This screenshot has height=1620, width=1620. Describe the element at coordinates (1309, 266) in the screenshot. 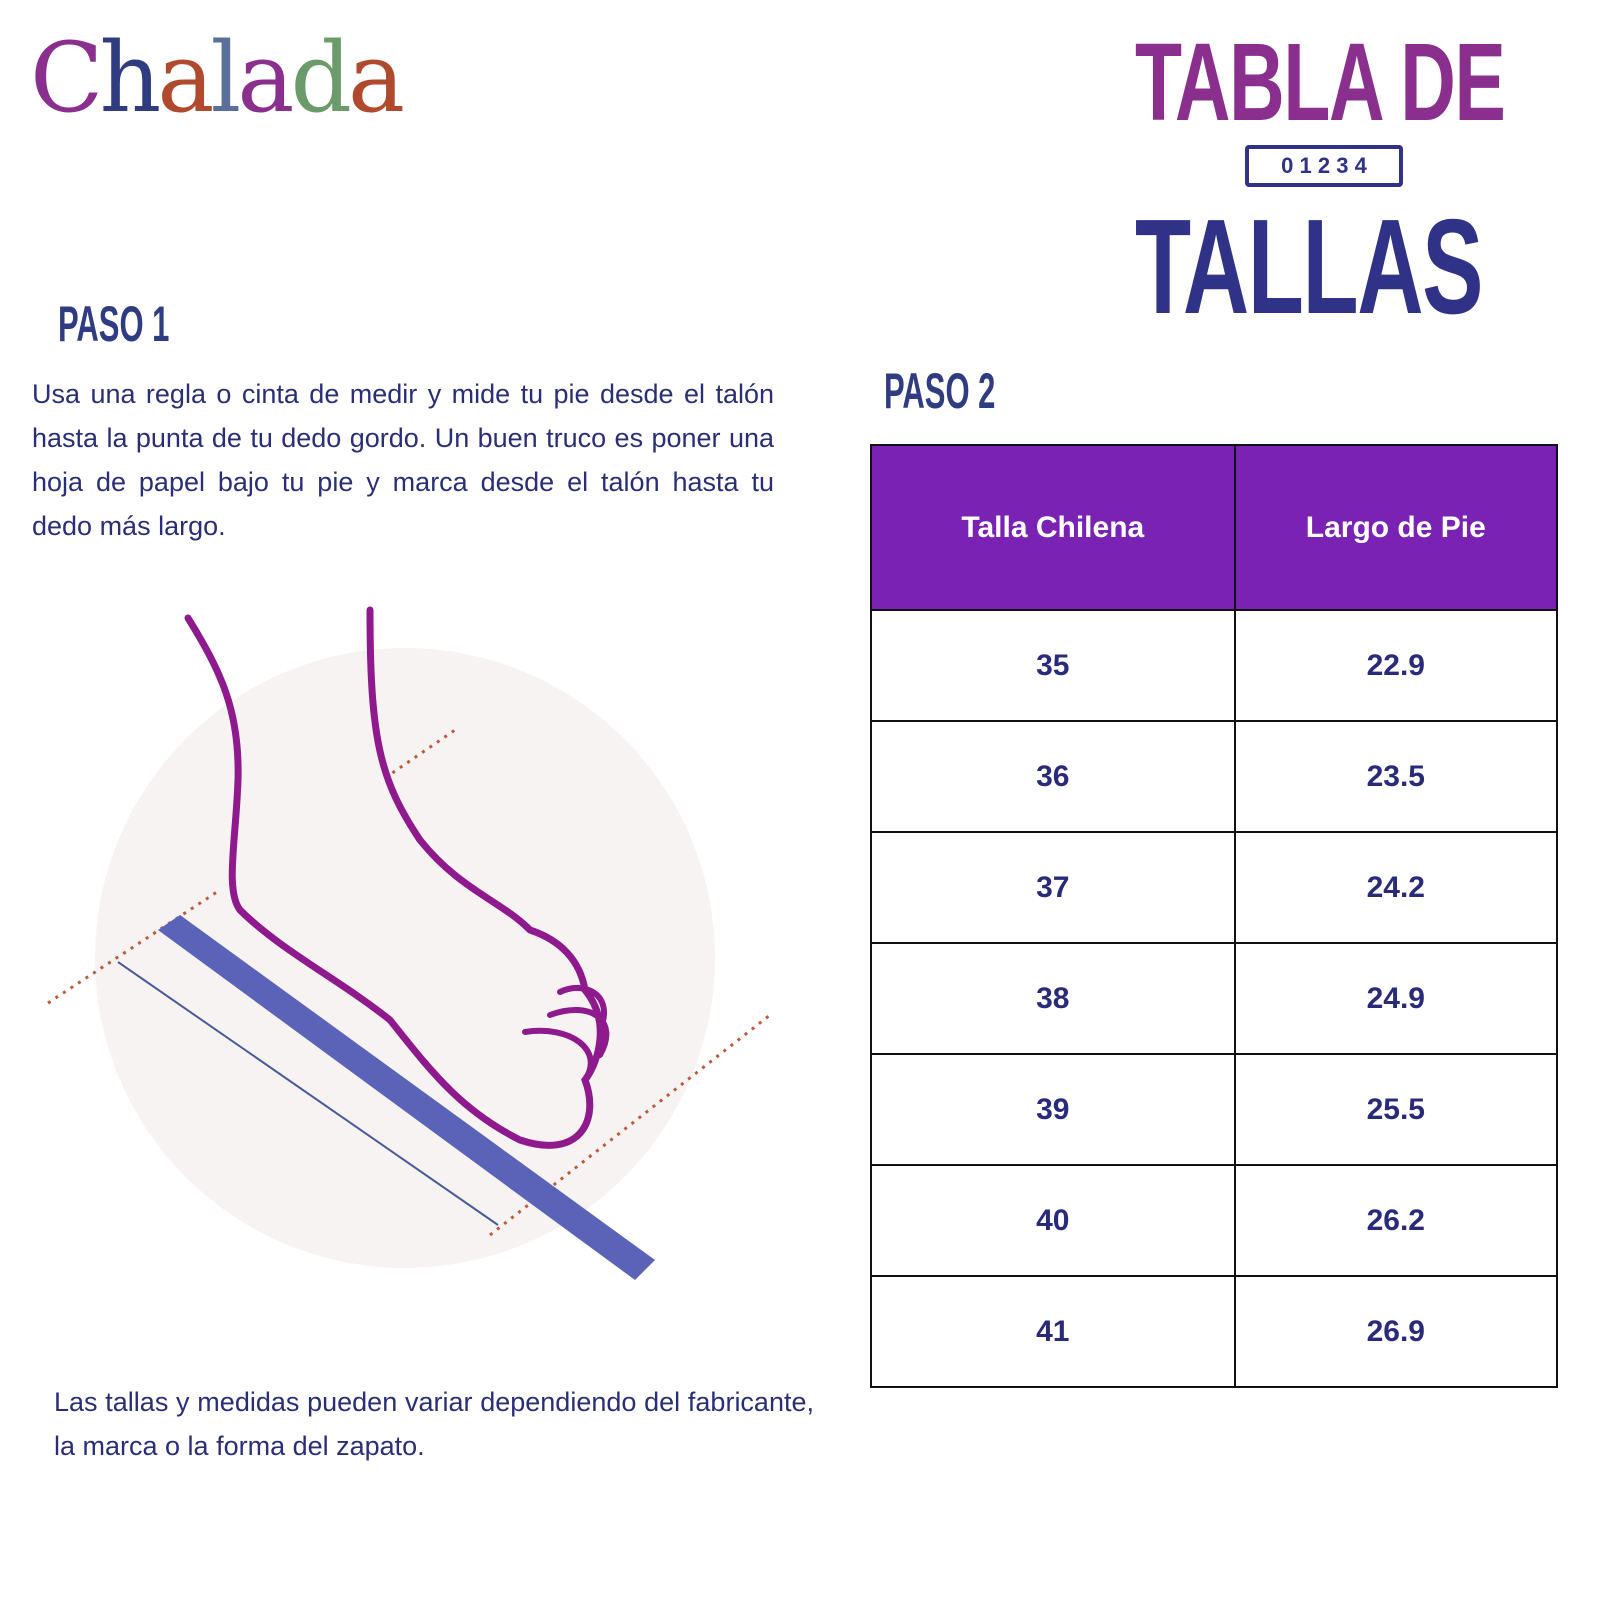

I see `title-line-2: TALLAS` at that location.